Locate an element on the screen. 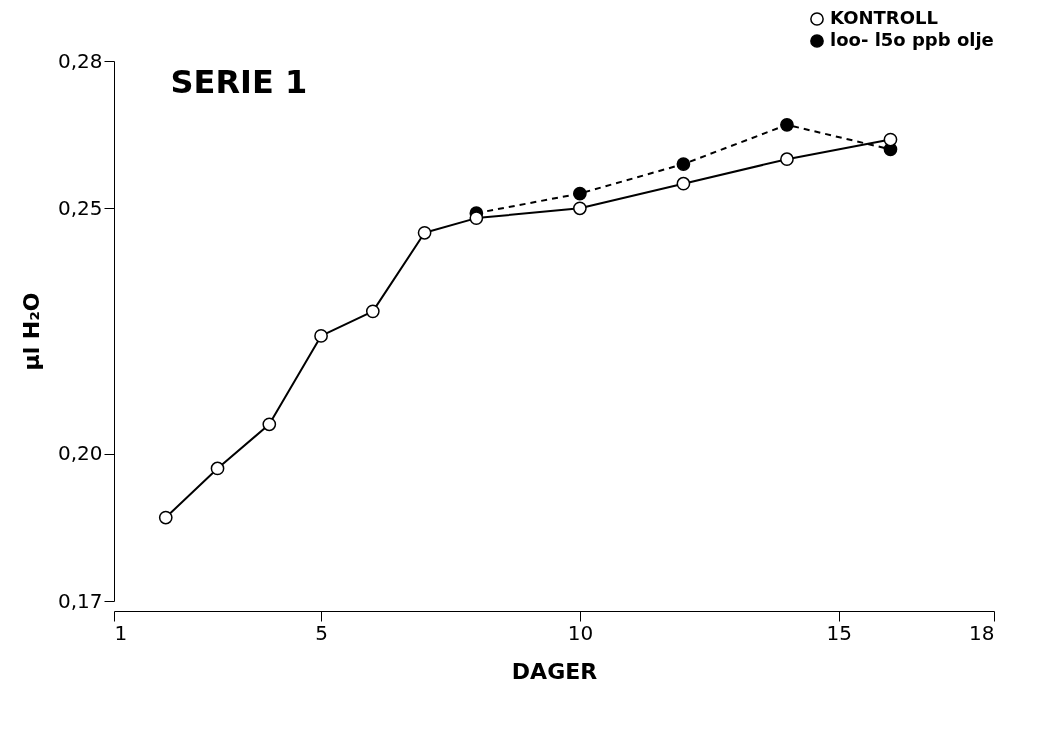 The width and height of the screenshot is (1060, 751). y-tick-label: 0,20 is located at coordinates (80, 453).